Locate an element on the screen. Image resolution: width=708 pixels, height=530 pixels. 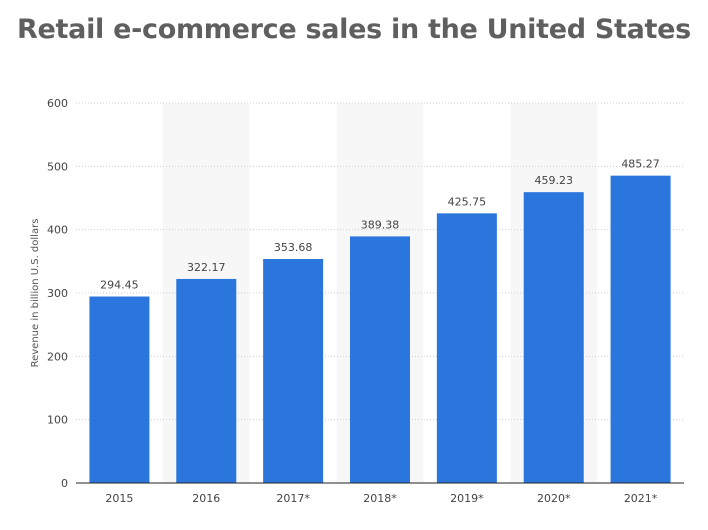
y-tick-label: 300 is located at coordinates (57, 293).